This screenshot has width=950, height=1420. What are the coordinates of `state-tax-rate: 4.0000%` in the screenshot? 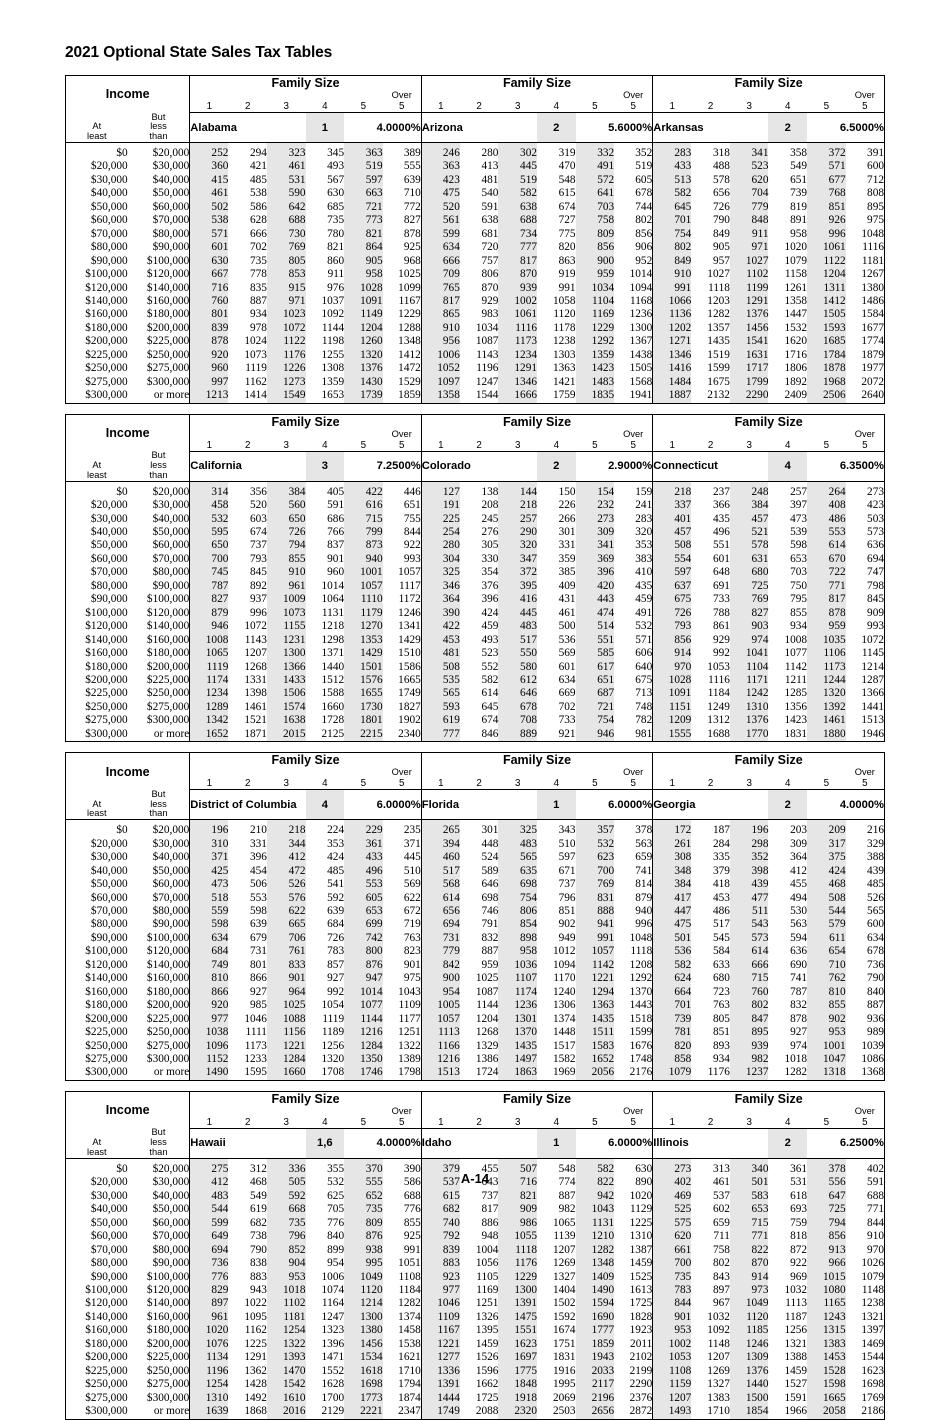 It's located at (383, 1143).